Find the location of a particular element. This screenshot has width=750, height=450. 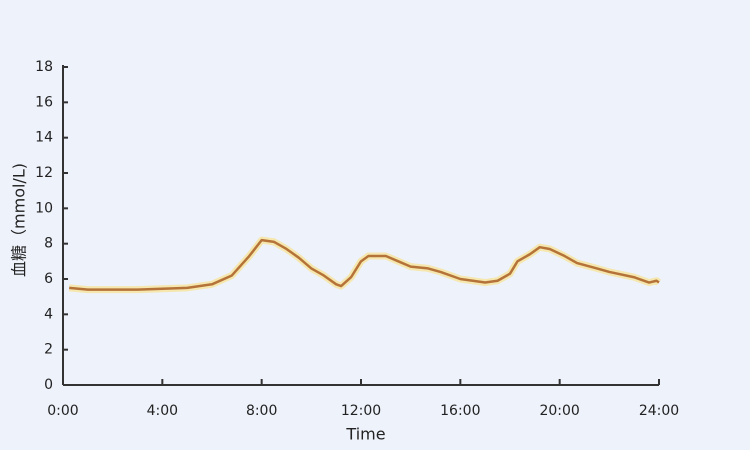

data-line is located at coordinates (364, 264).